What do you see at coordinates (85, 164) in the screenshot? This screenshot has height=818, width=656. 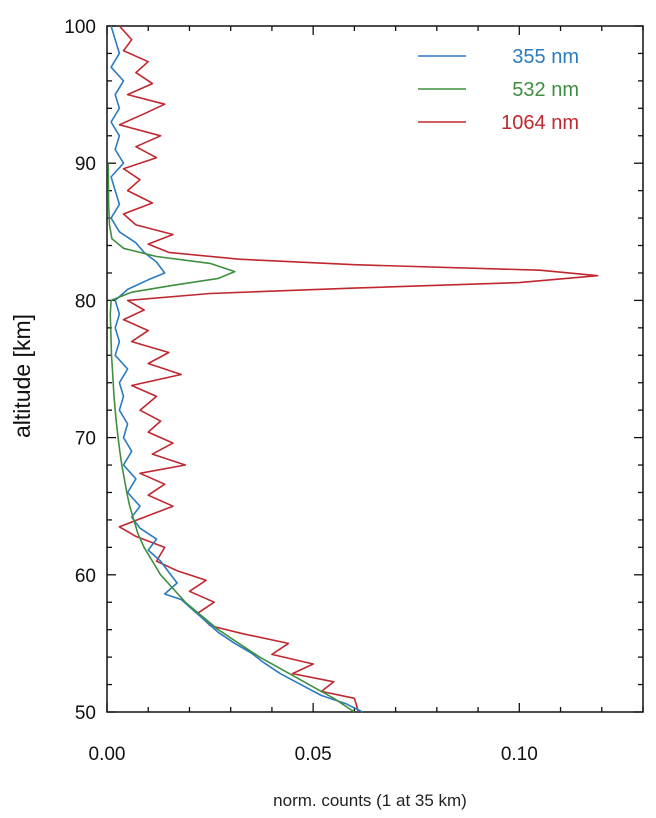 I see `y-tick-label: 90` at bounding box center [85, 164].